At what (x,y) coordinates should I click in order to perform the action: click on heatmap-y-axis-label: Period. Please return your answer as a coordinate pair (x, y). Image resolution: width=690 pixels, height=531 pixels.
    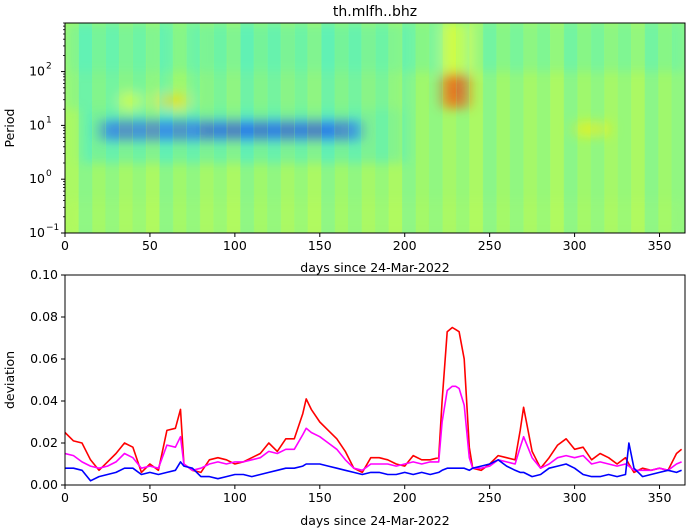
    Looking at the image, I should click on (9, 128).